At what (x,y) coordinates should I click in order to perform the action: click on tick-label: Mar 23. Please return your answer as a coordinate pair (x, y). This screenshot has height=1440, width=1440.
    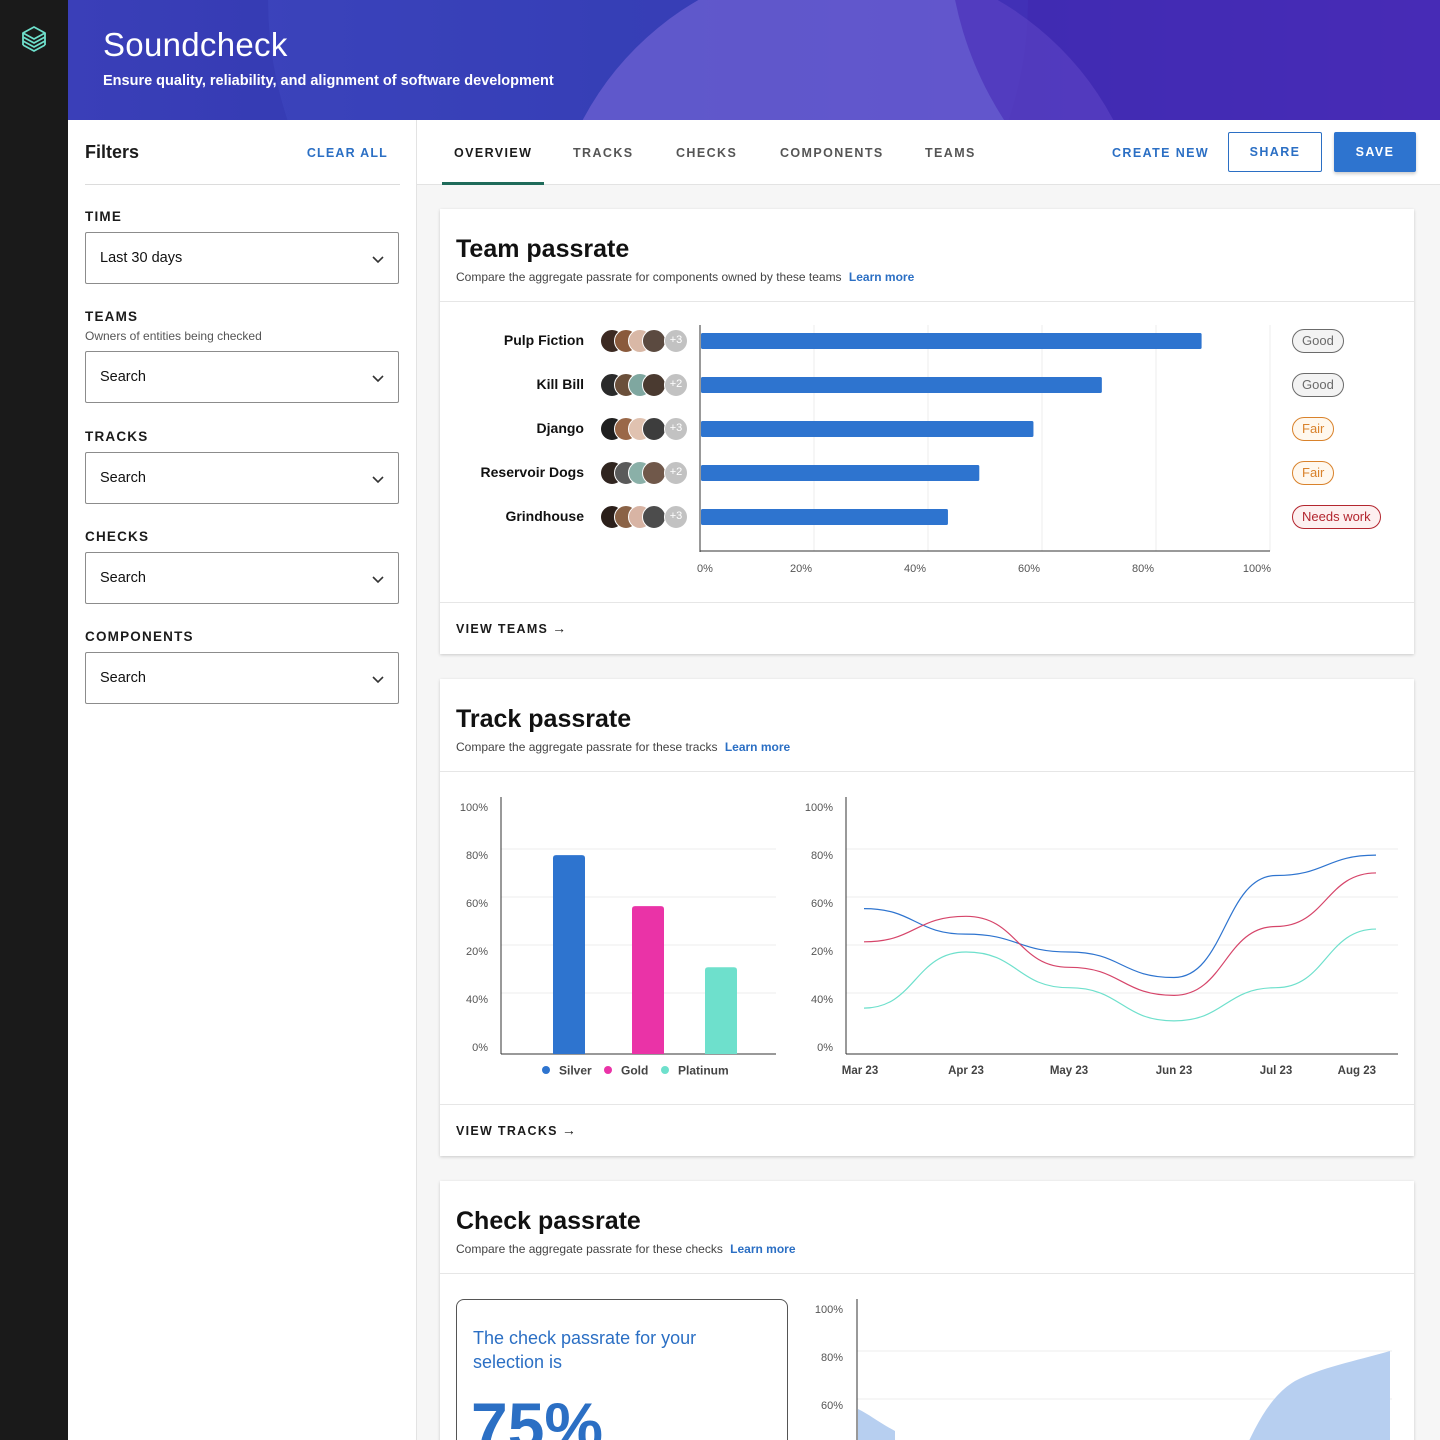
    Looking at the image, I should click on (860, 1071).